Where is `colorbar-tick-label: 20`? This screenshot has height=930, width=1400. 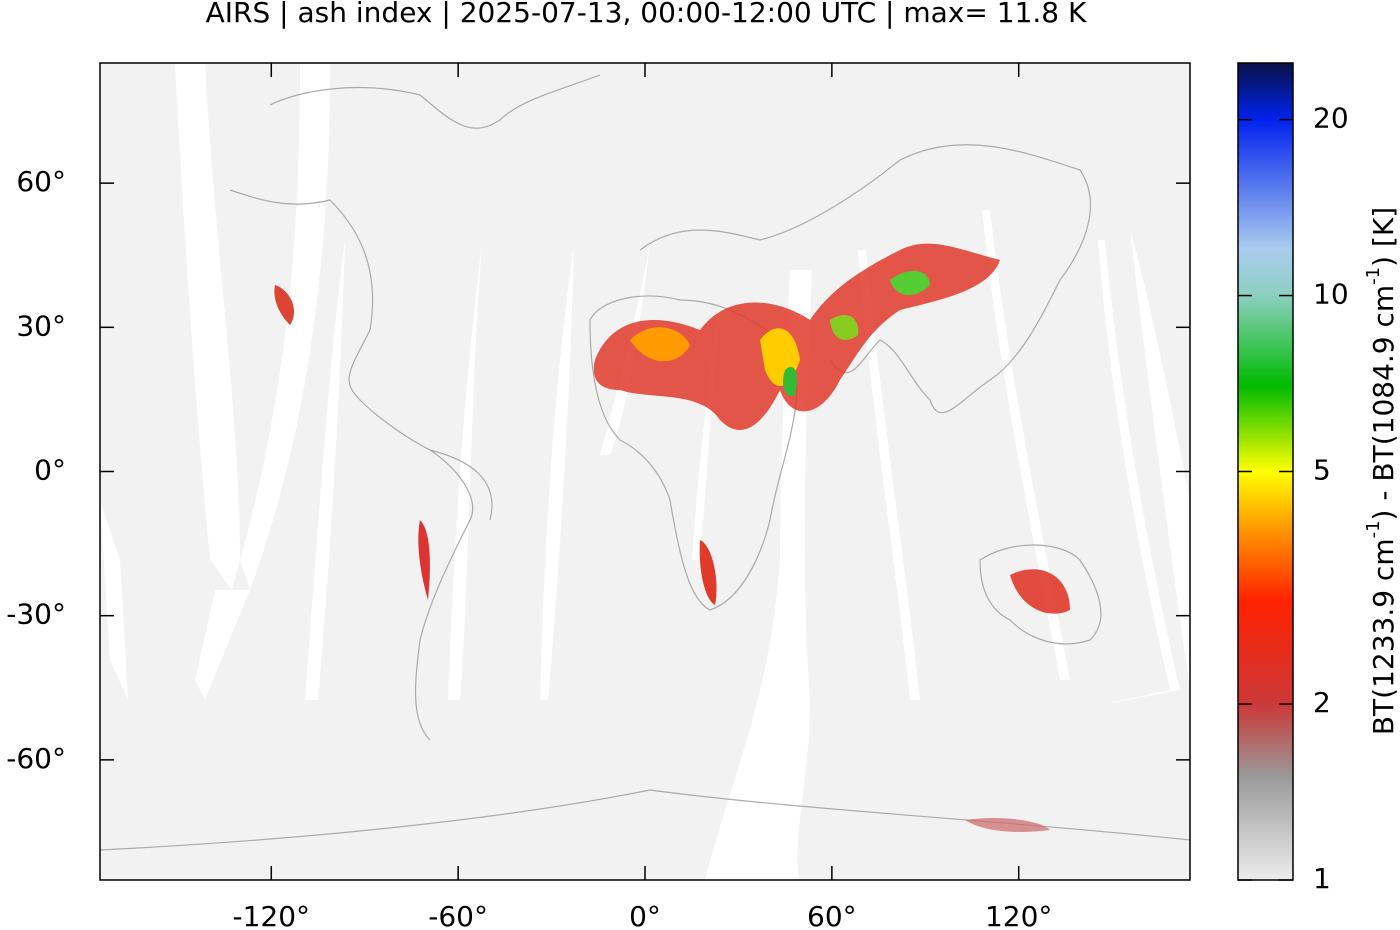 colorbar-tick-label: 20 is located at coordinates (1331, 118).